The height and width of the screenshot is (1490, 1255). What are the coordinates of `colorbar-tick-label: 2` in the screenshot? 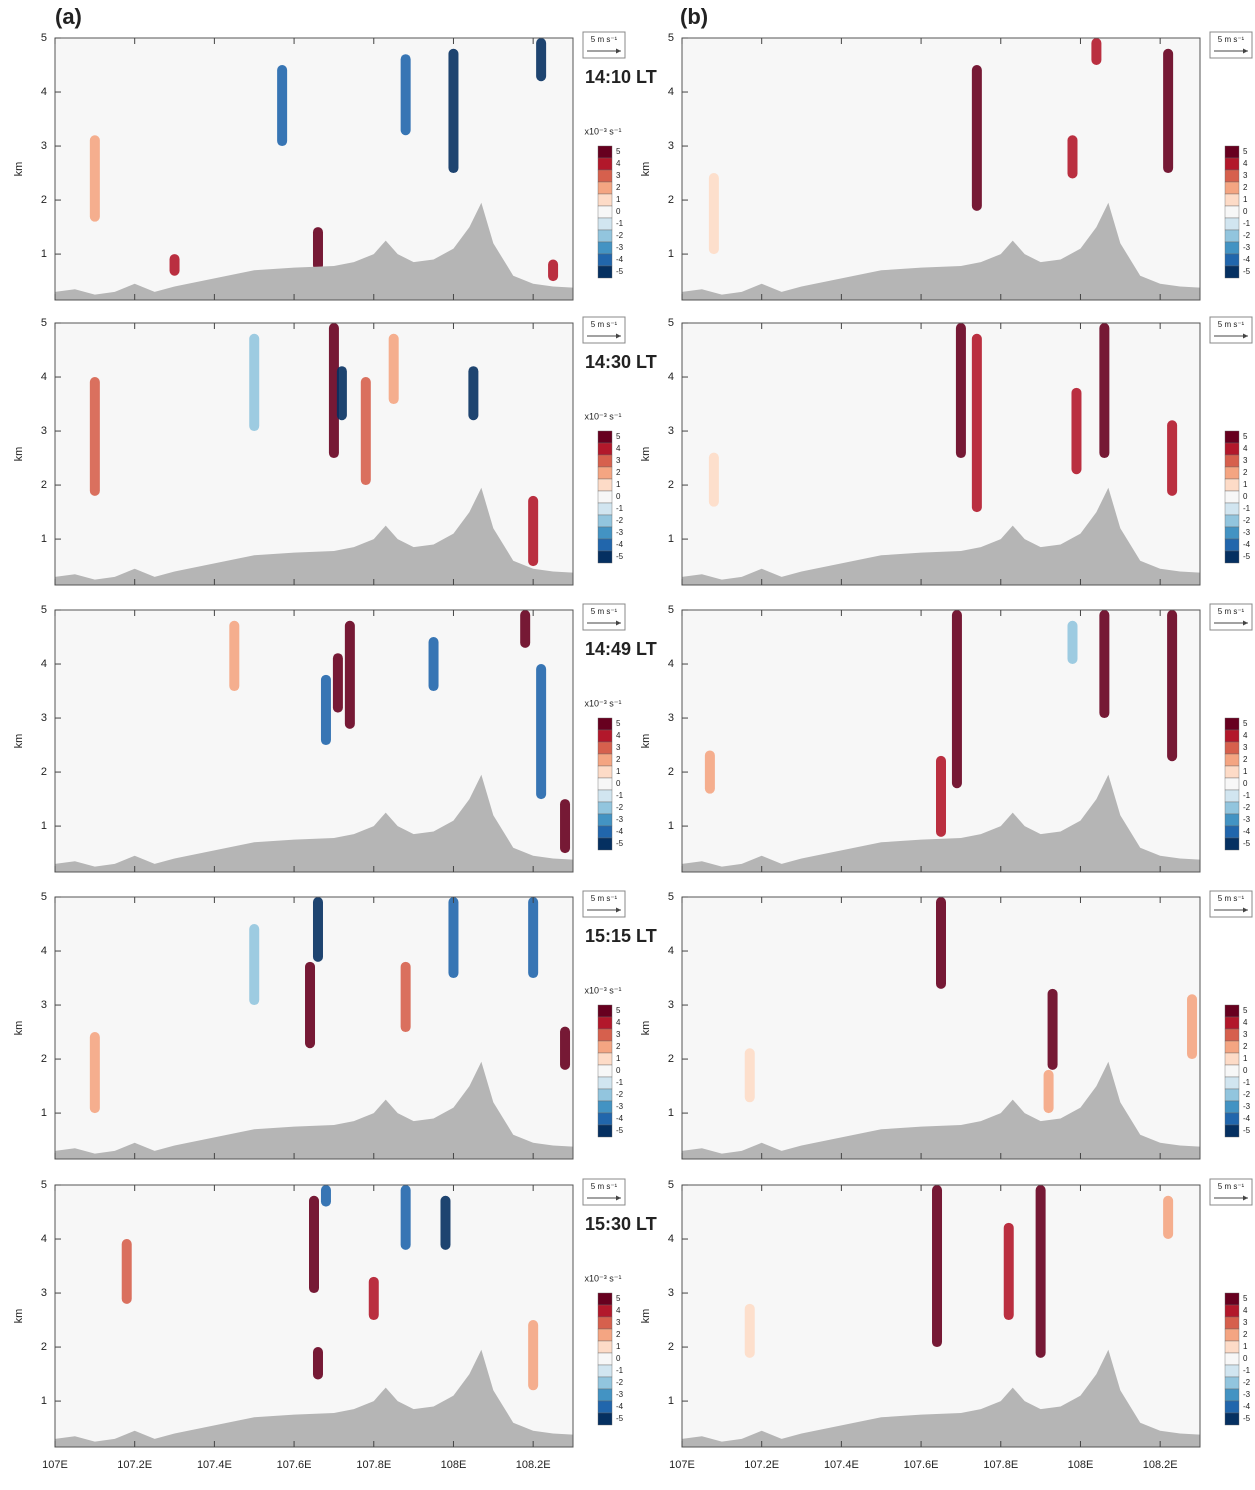 It's located at (618, 187).